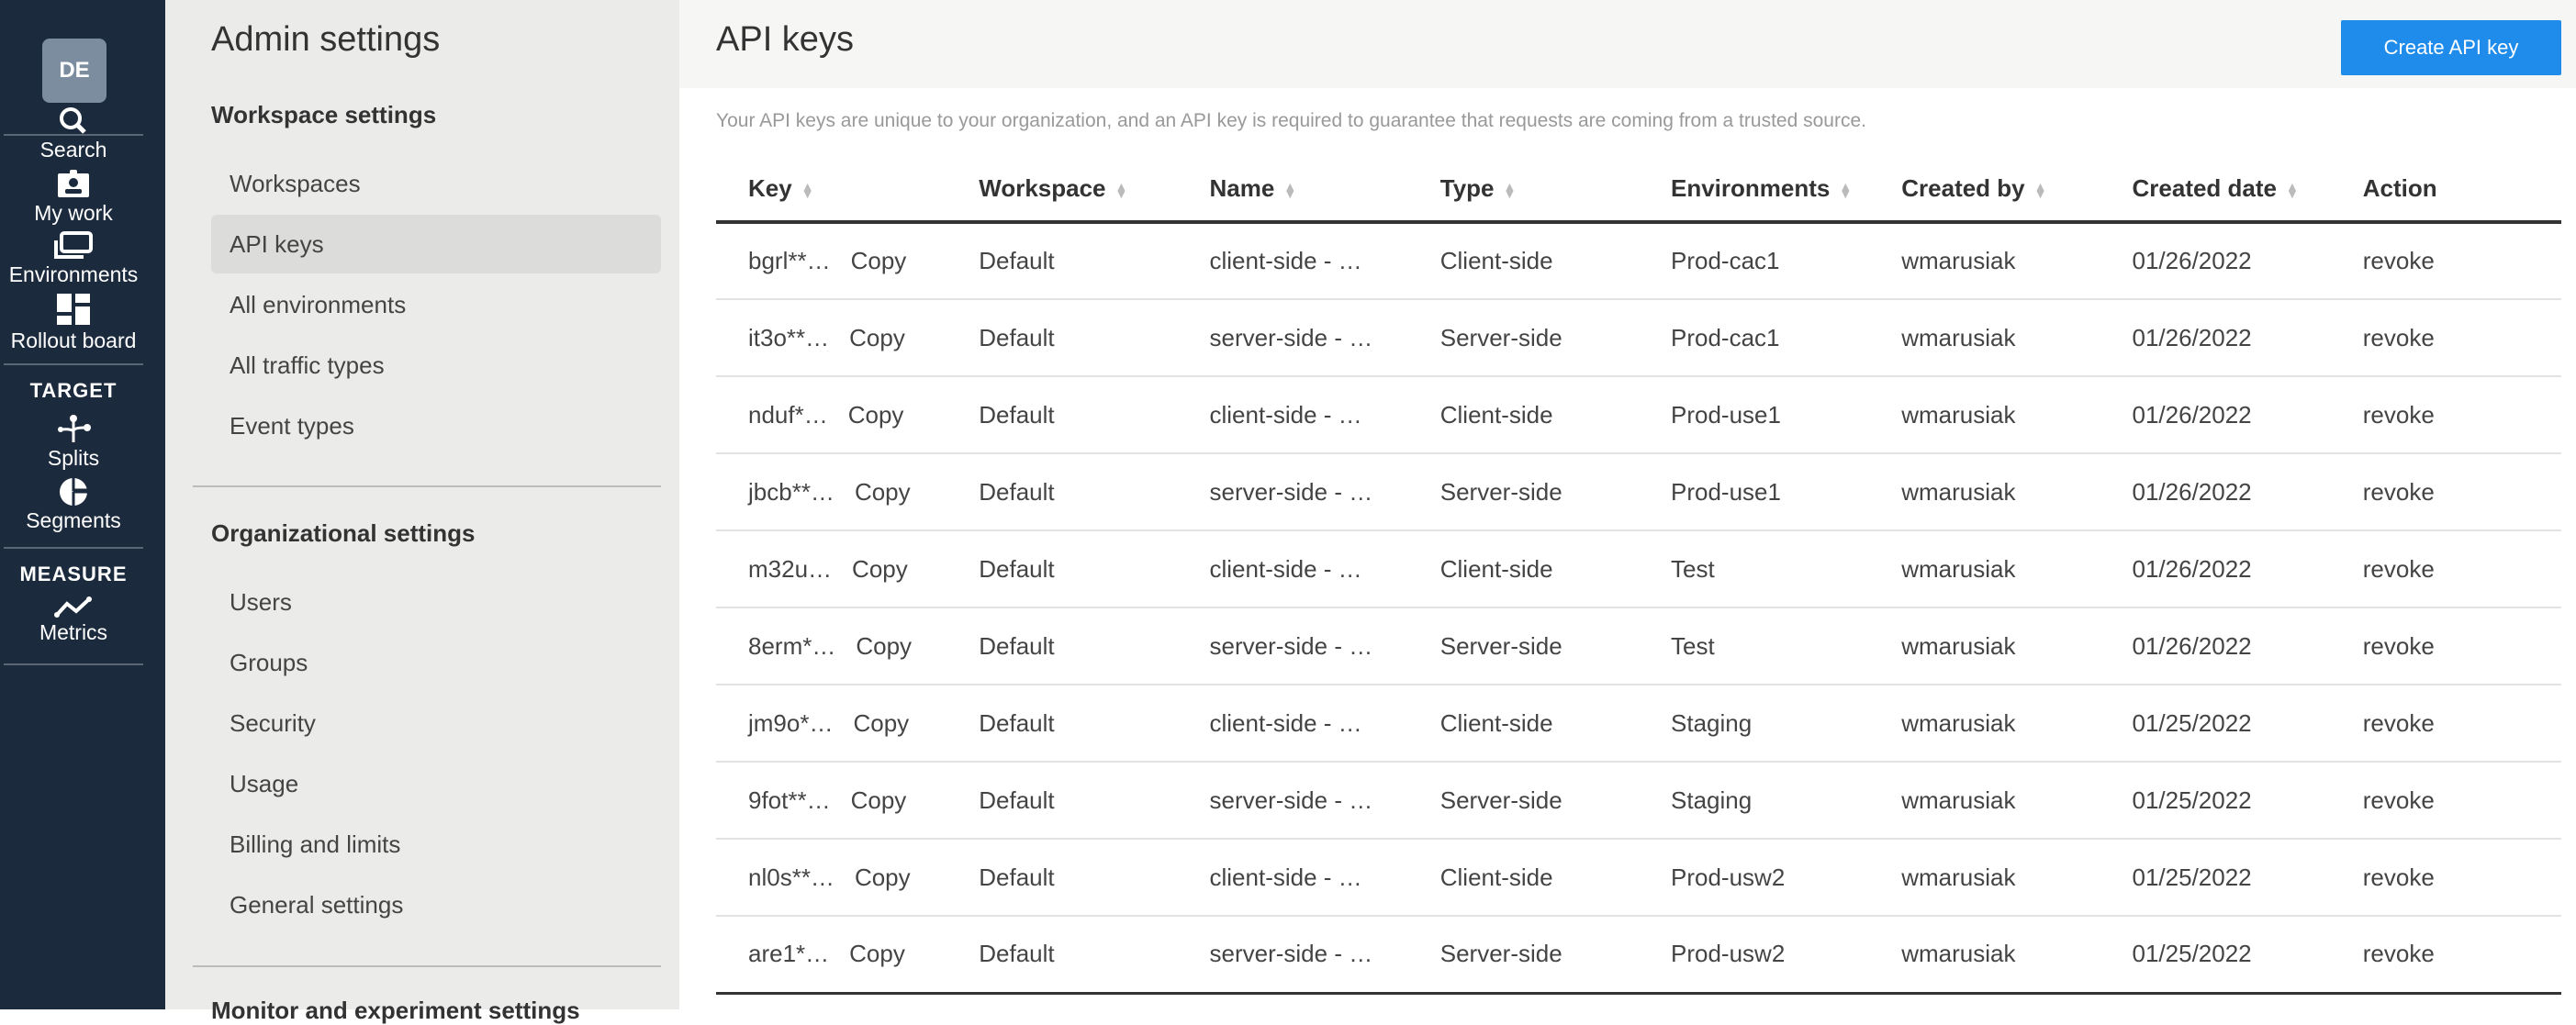 The image size is (2576, 1025). Describe the element at coordinates (295, 184) in the screenshot. I see `menu-item-workspaces: Workspaces` at that location.